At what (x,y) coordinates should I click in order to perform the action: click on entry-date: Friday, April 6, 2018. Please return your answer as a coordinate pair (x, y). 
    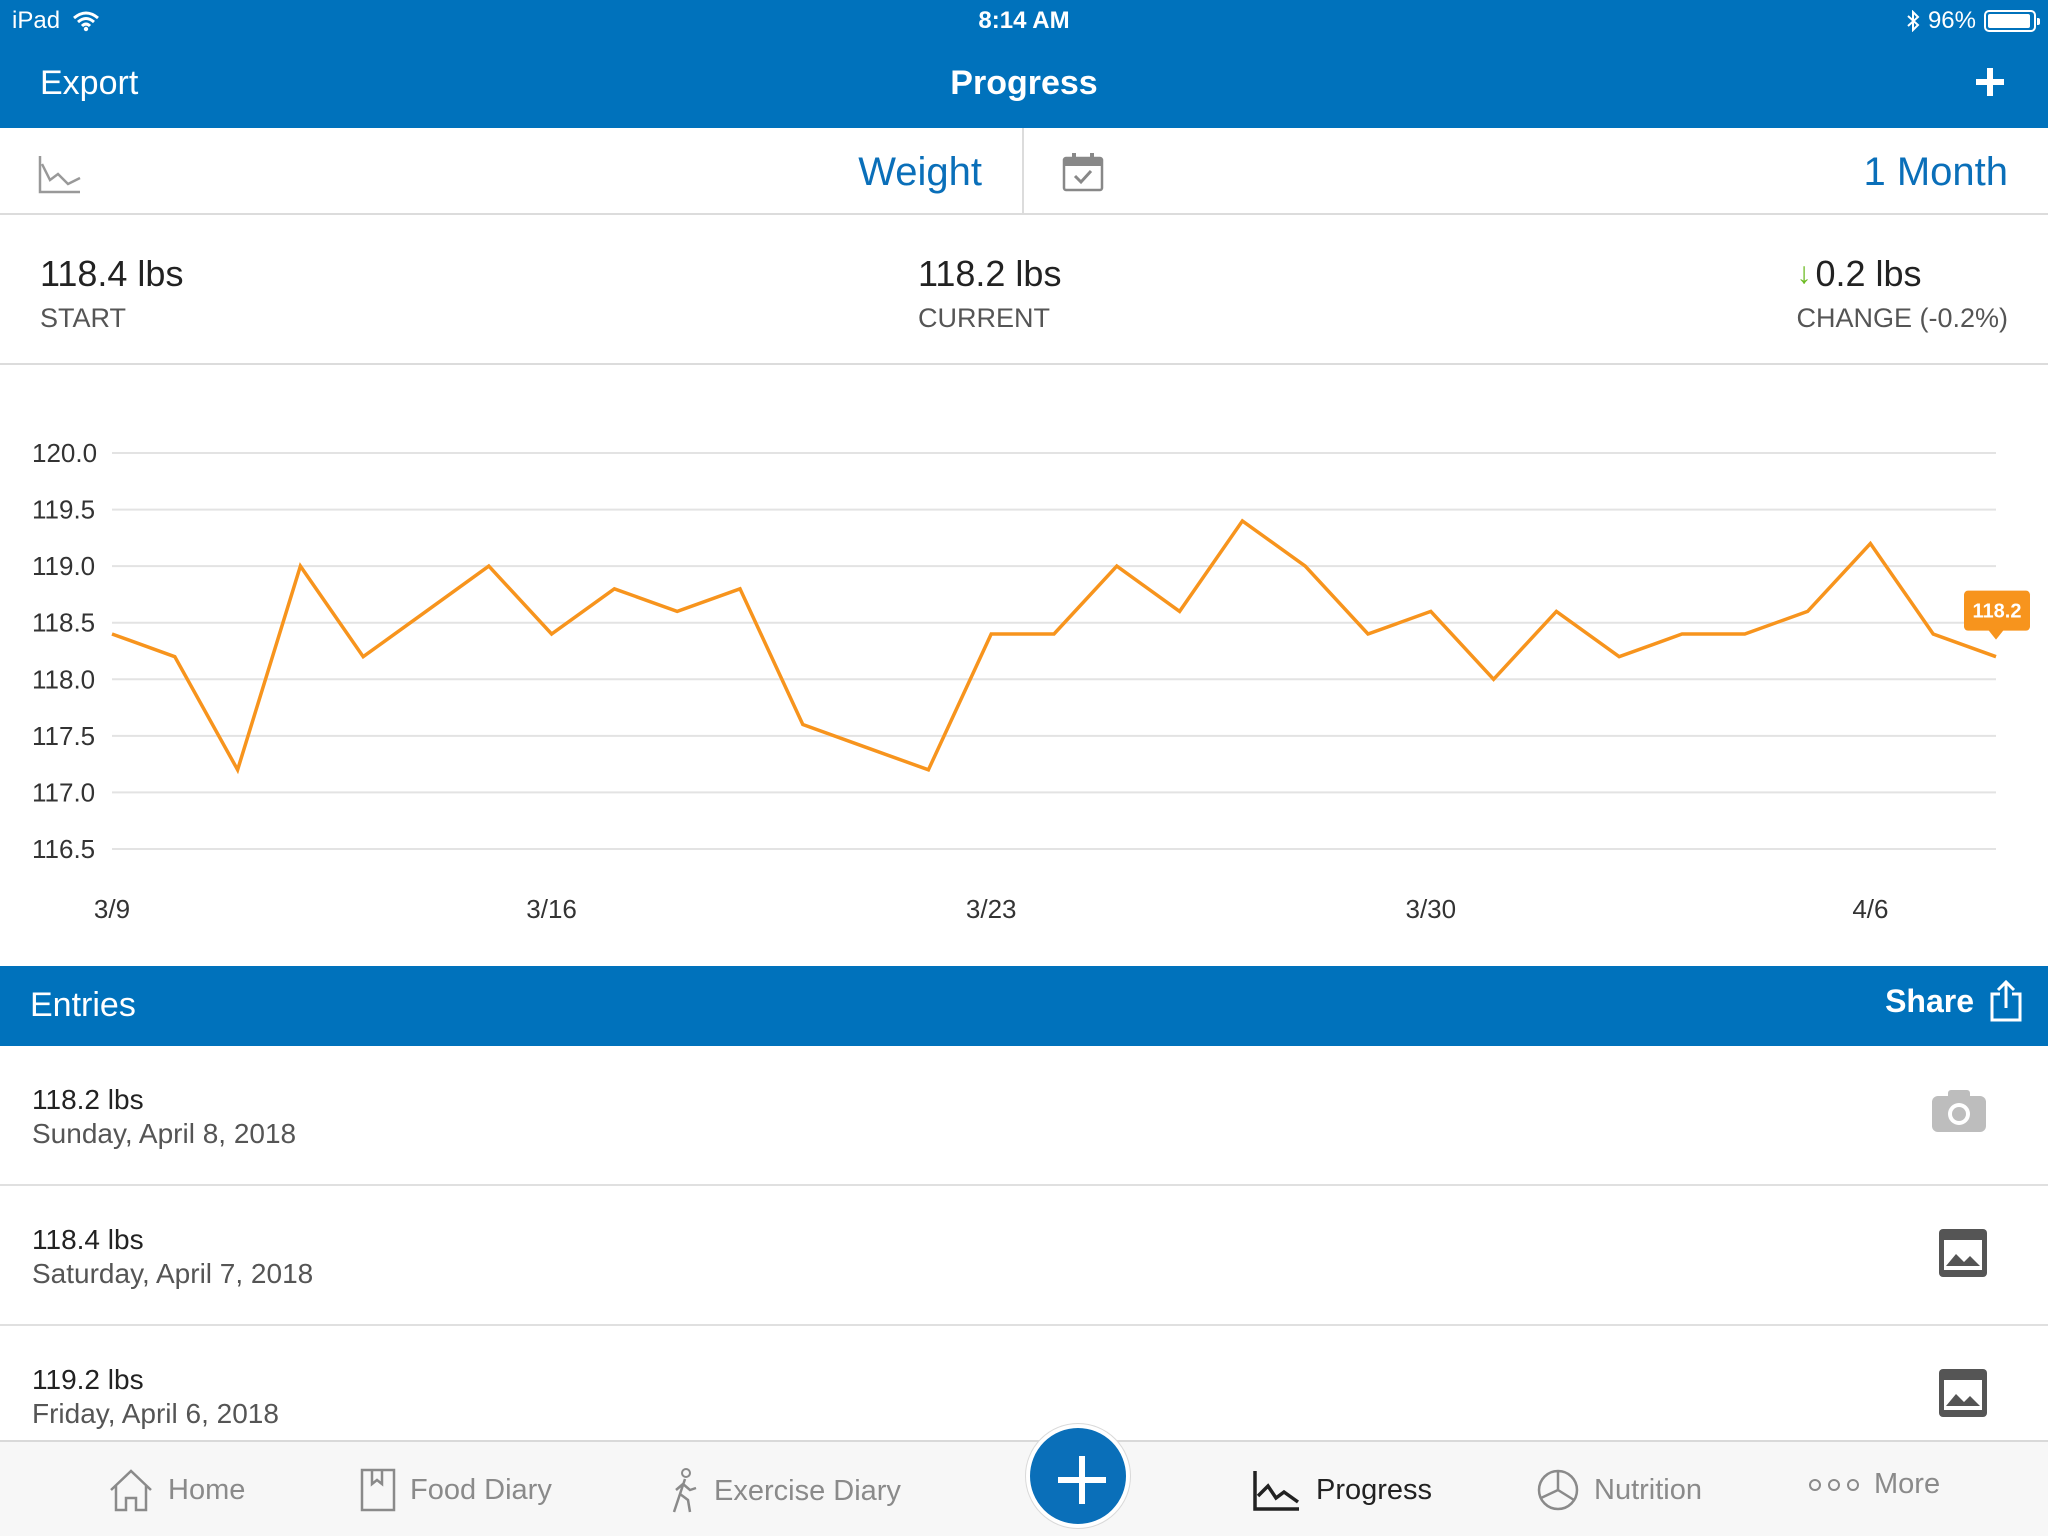
    Looking at the image, I should click on (155, 1413).